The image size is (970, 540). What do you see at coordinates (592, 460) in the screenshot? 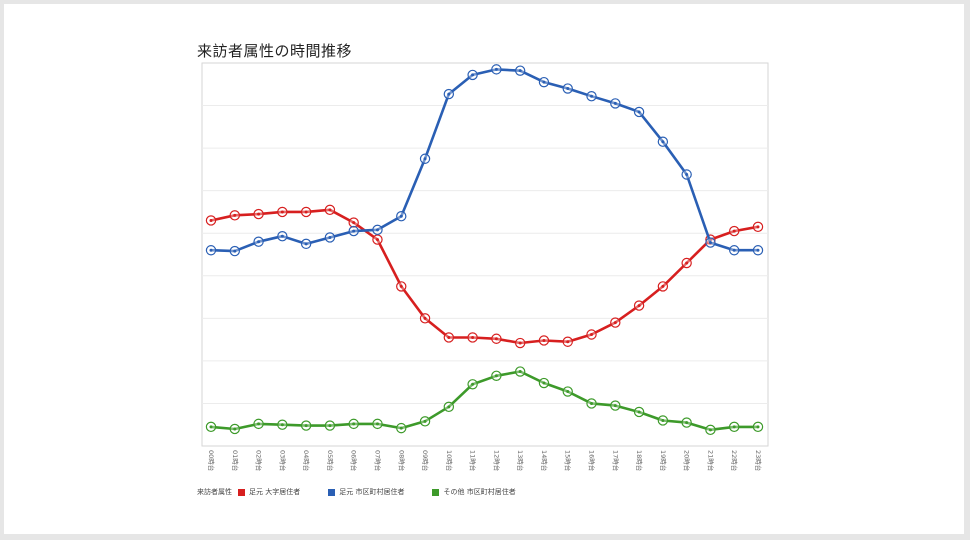
I see `x-tick-label: 16時台` at bounding box center [592, 460].